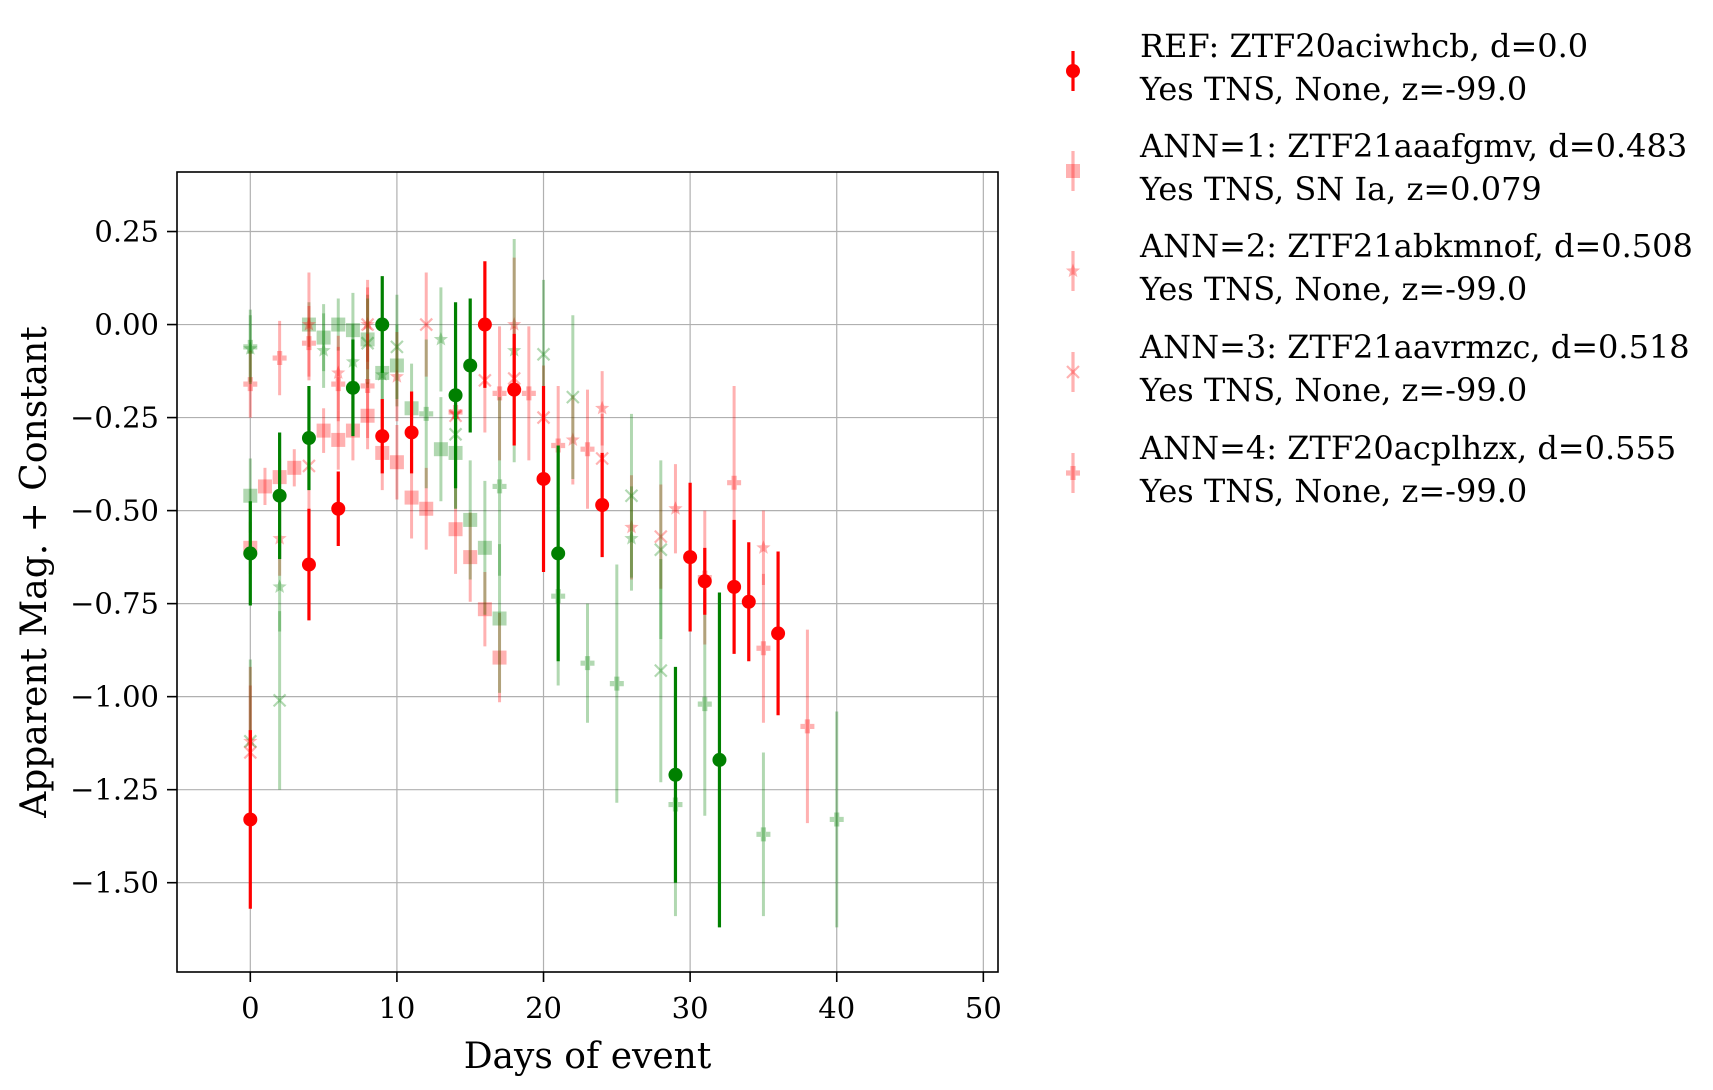 Image resolution: width=1713 pixels, height=1090 pixels. Describe the element at coordinates (690, 1008) in the screenshot. I see `x-tick-label: 30` at that location.